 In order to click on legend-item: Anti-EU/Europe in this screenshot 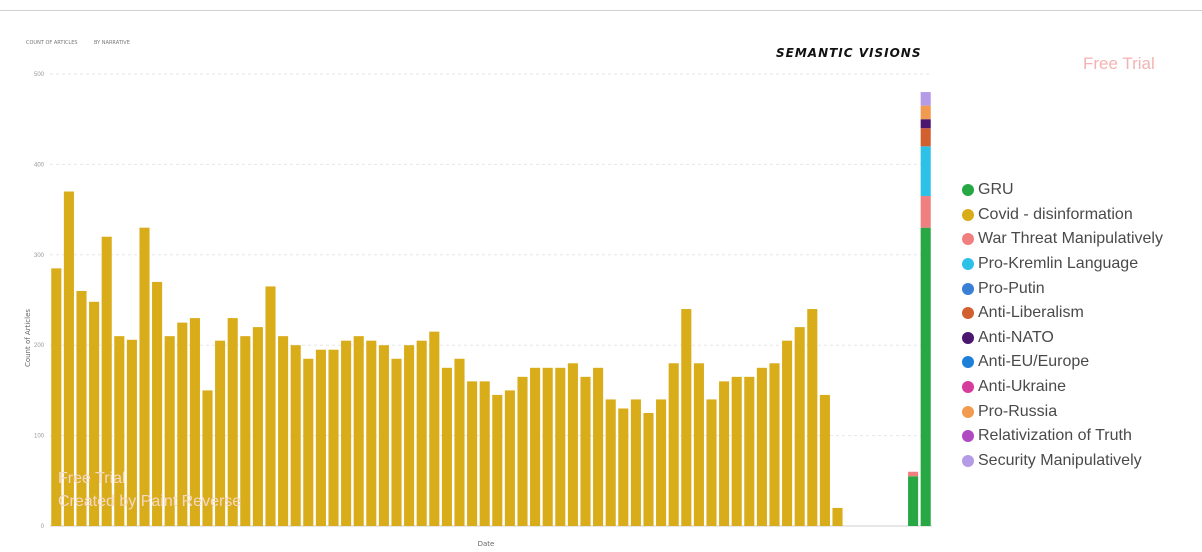, I will do `click(1062, 362)`.